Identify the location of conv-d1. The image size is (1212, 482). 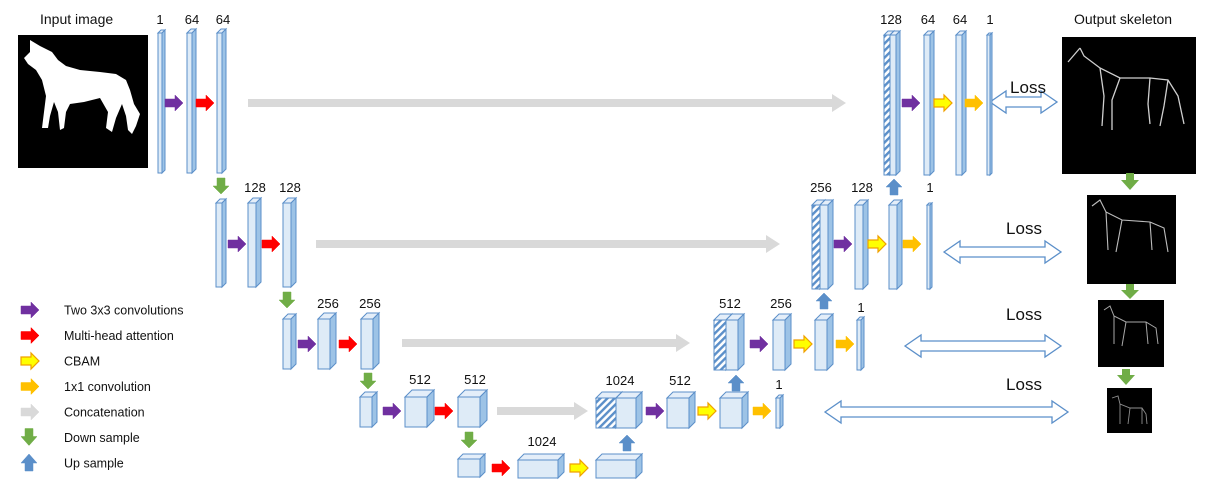
(911, 103).